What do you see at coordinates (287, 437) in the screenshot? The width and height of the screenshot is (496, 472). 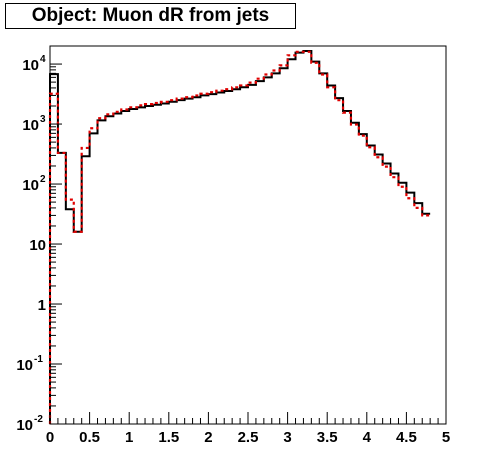 I see `x-tick-label: 3` at bounding box center [287, 437].